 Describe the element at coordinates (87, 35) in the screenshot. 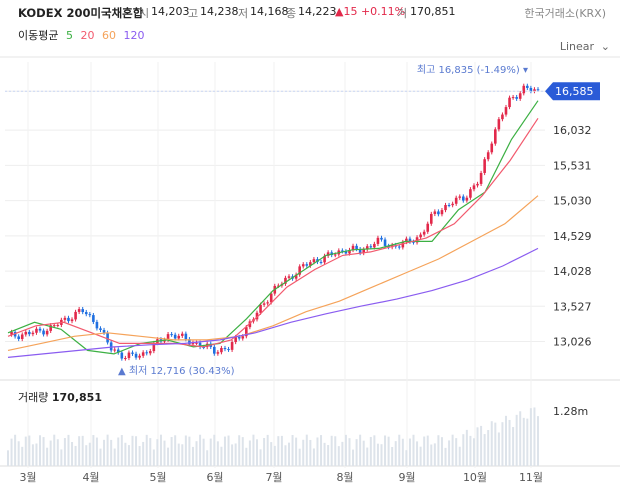

I see `ma-20-label: 20` at that location.